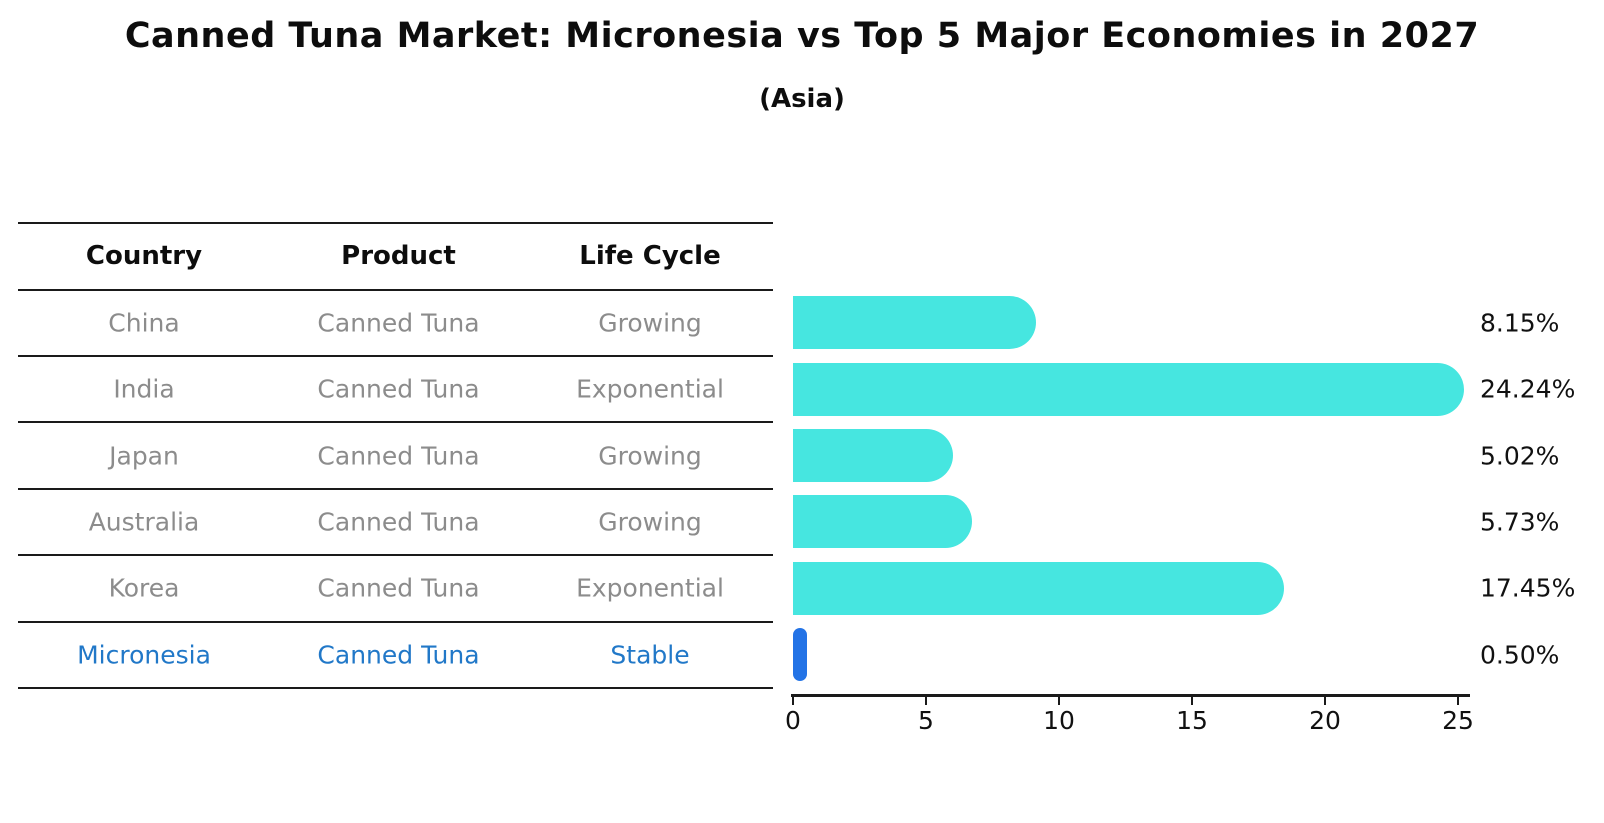  What do you see at coordinates (800, 655) in the screenshot?
I see `bar-micronesia` at bounding box center [800, 655].